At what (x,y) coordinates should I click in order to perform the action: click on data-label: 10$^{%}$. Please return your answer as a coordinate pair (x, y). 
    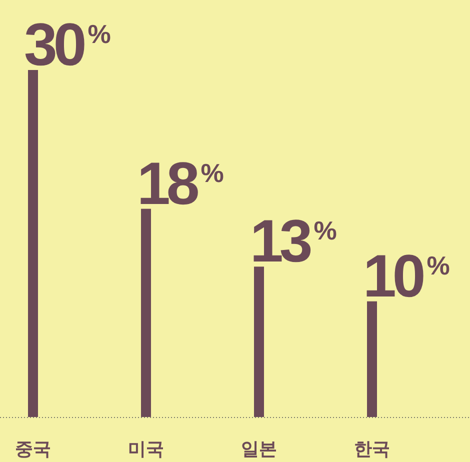
    Looking at the image, I should click on (406, 276).